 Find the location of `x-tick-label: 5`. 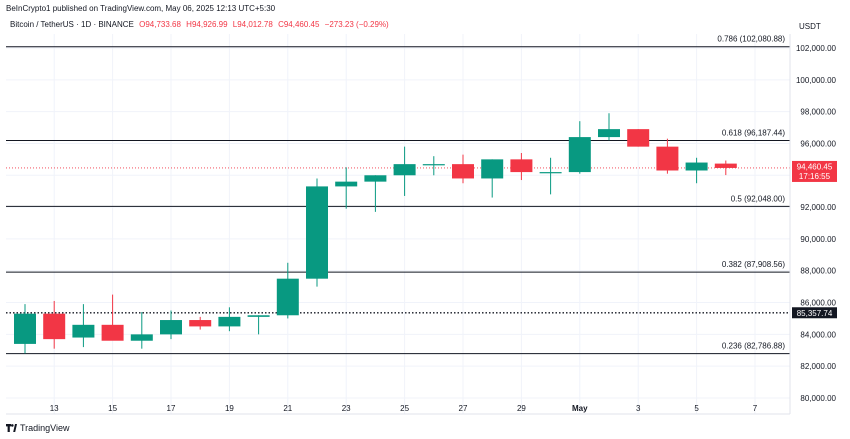

x-tick-label: 5 is located at coordinates (696, 408).